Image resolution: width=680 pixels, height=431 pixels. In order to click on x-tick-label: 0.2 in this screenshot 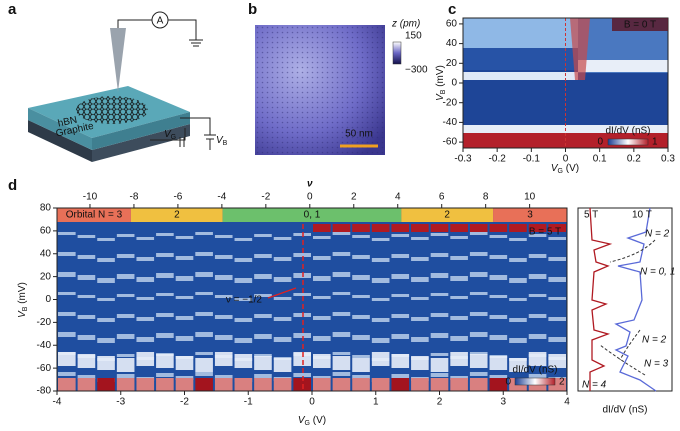, I will do `click(634, 159)`.